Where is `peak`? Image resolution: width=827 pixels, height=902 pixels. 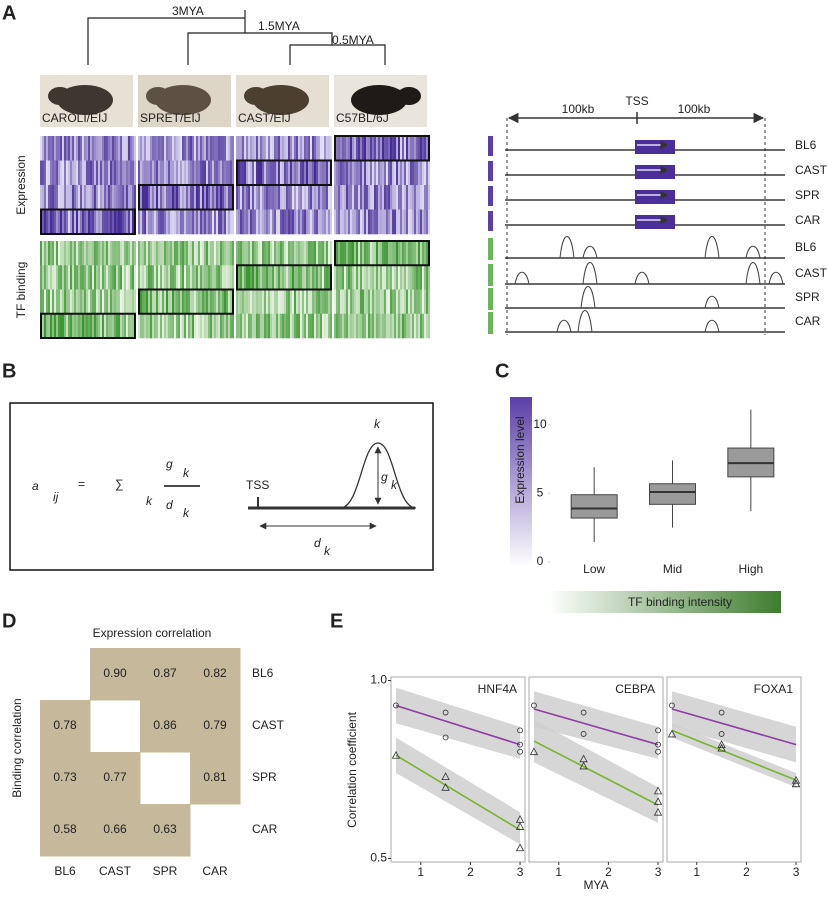
peak is located at coordinates (378, 475).